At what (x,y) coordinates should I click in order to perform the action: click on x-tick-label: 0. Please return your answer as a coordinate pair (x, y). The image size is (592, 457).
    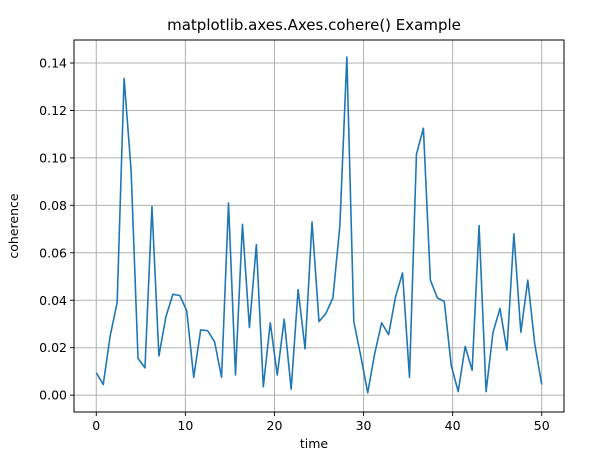
    Looking at the image, I should click on (96, 425).